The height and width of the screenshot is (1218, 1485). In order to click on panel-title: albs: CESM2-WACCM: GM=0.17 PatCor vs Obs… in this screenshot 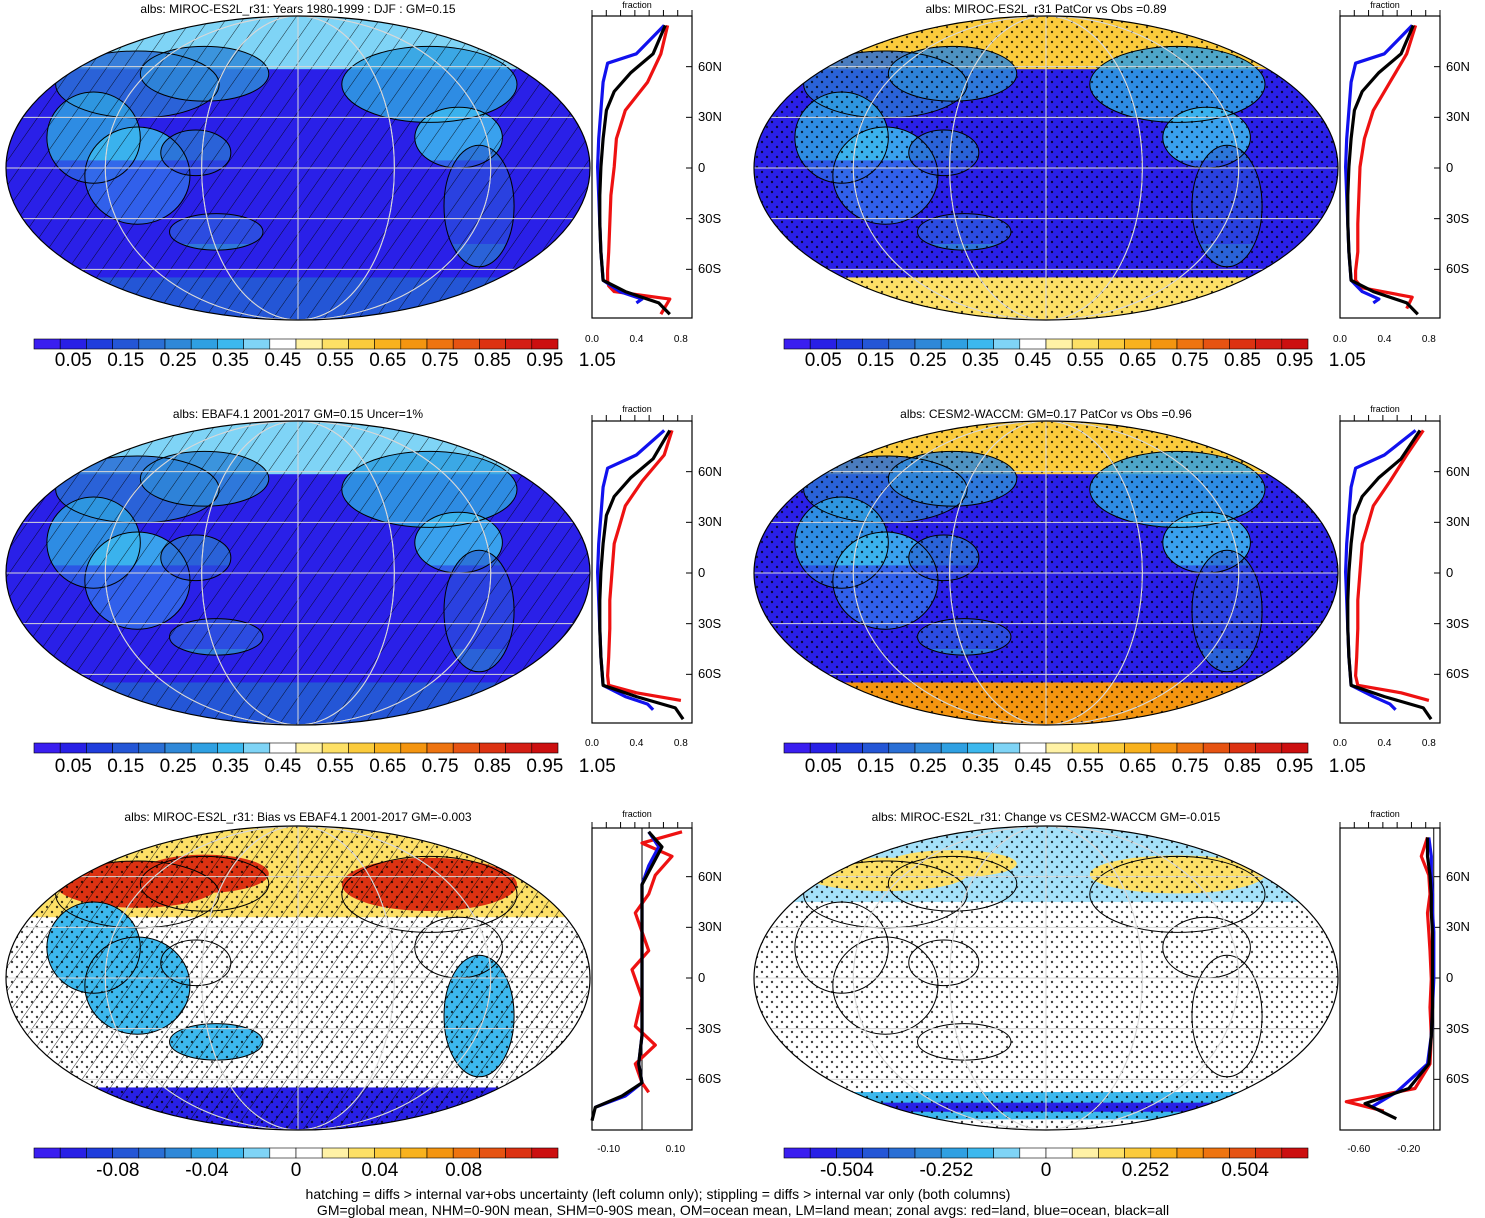, I will do `click(1046, 414)`.